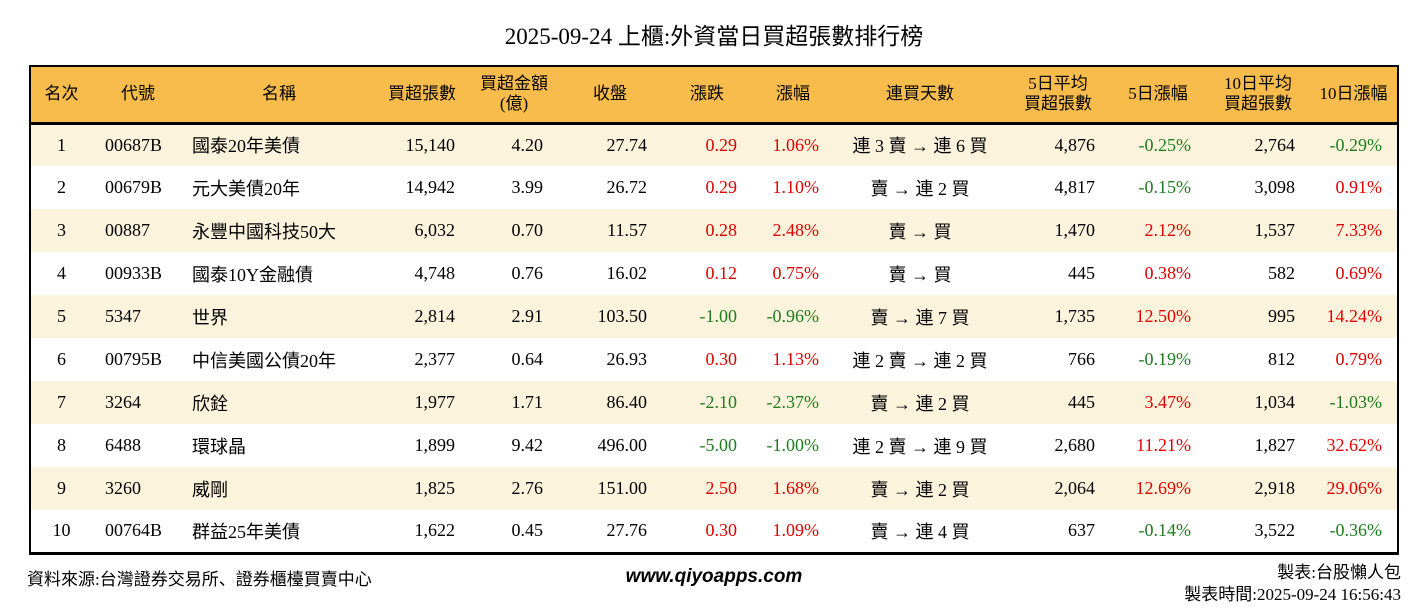 This screenshot has width=1428, height=612. What do you see at coordinates (422, 95) in the screenshot?
I see `col-buy-shares: 買超張數` at bounding box center [422, 95].